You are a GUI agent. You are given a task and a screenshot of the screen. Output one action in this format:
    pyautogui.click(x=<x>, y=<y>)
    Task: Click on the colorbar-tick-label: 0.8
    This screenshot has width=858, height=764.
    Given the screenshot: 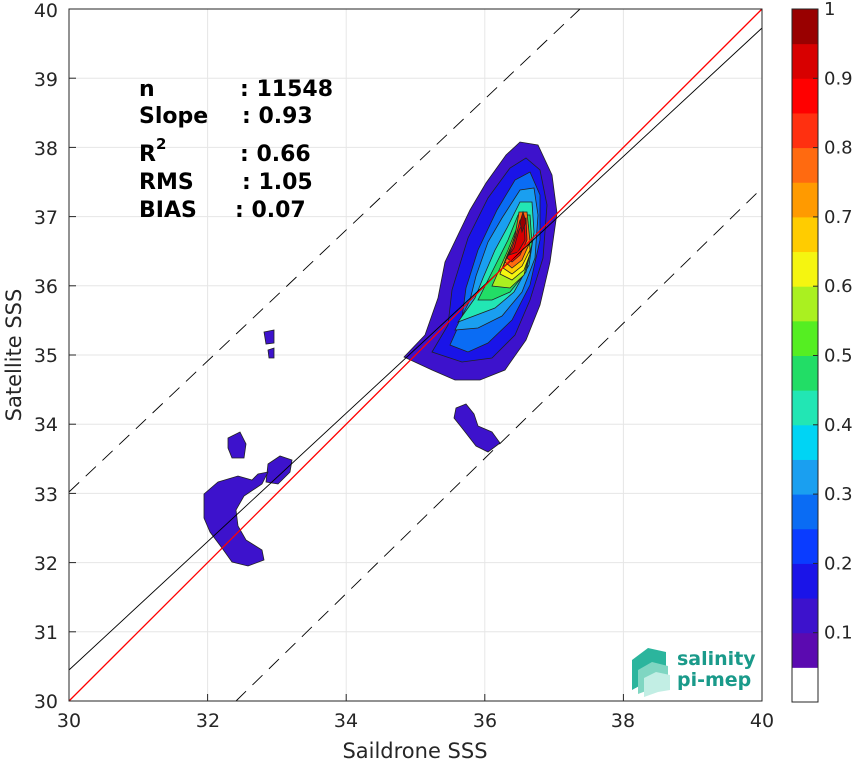 What is the action you would take?
    pyautogui.click(x=838, y=148)
    